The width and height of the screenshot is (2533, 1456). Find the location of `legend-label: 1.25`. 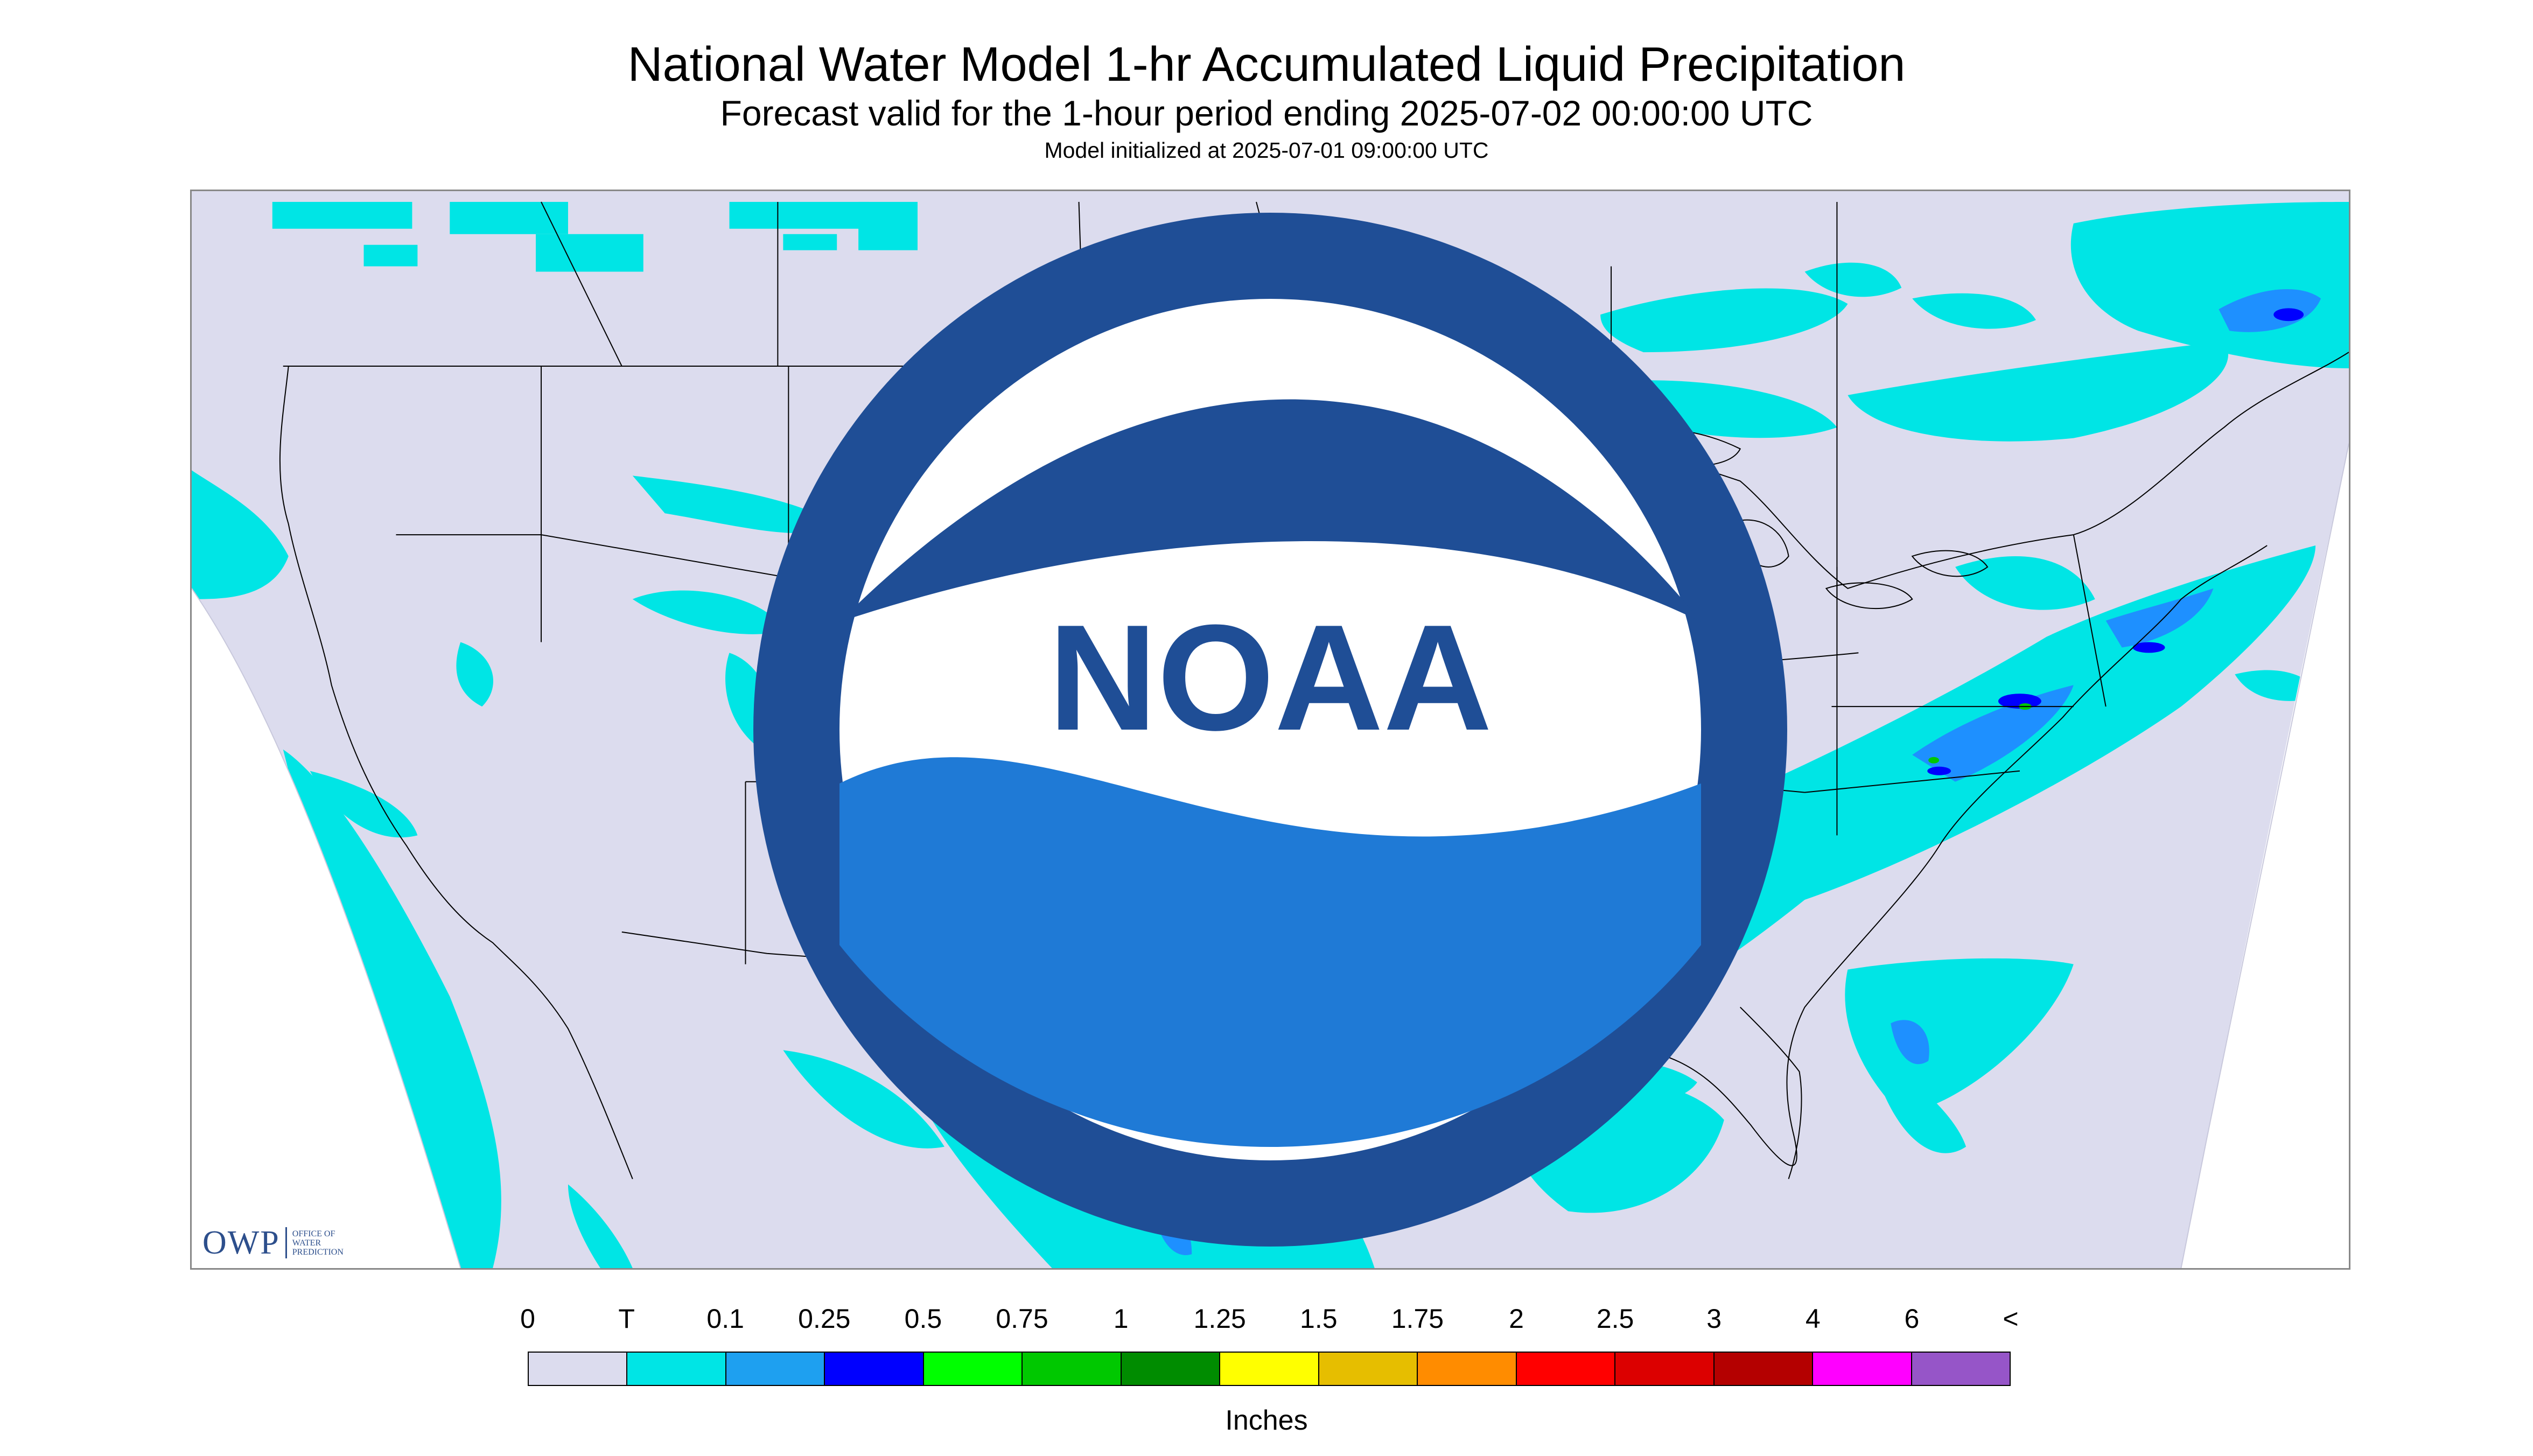

legend-label: 1.25 is located at coordinates (1219, 1319).